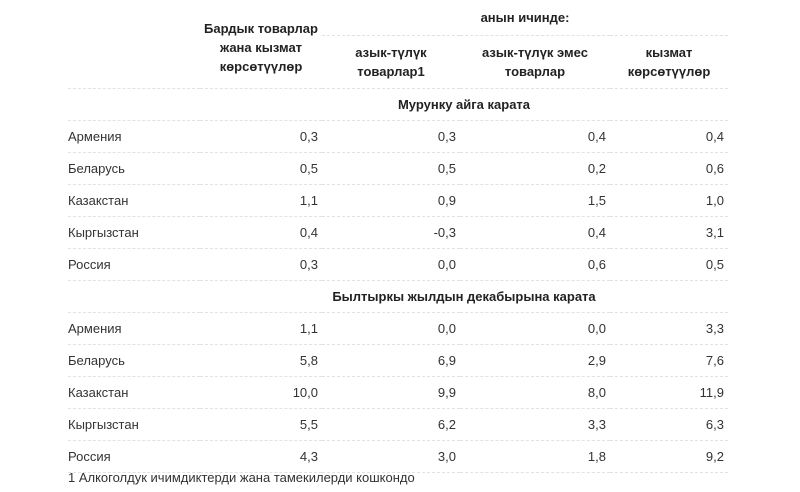  I want to click on header-nonfood: азык-түлүк эмес товарлар, so click(535, 62).